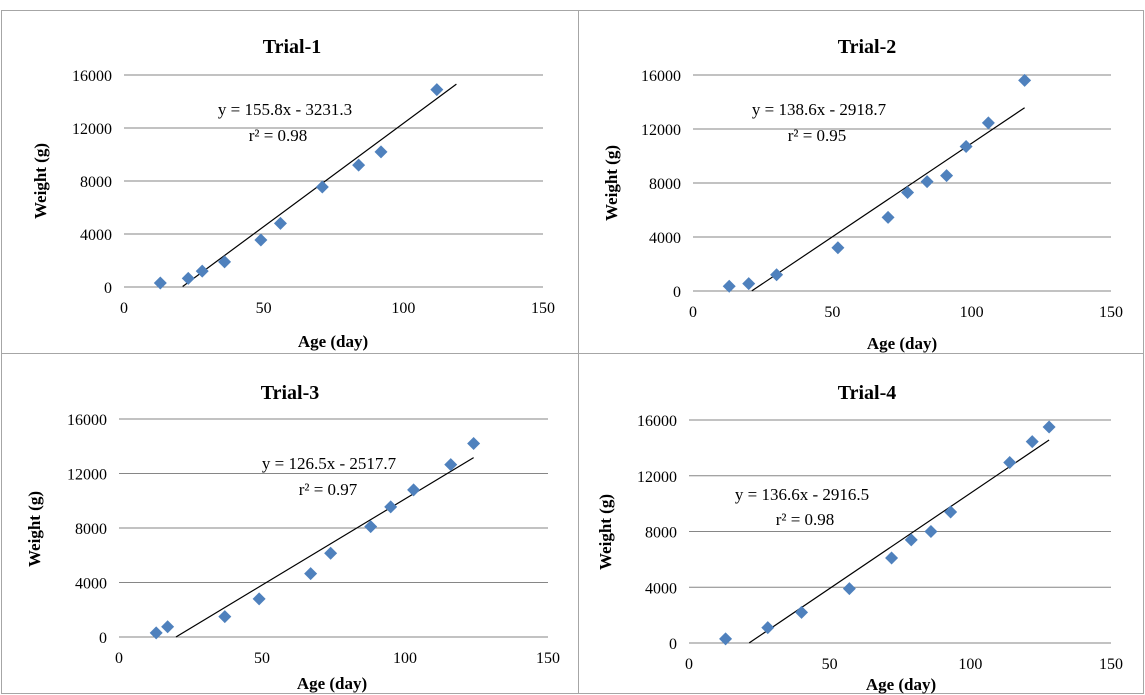 This screenshot has width=1145, height=695. Describe the element at coordinates (867, 393) in the screenshot. I see `chart-title: Trial-4` at that location.